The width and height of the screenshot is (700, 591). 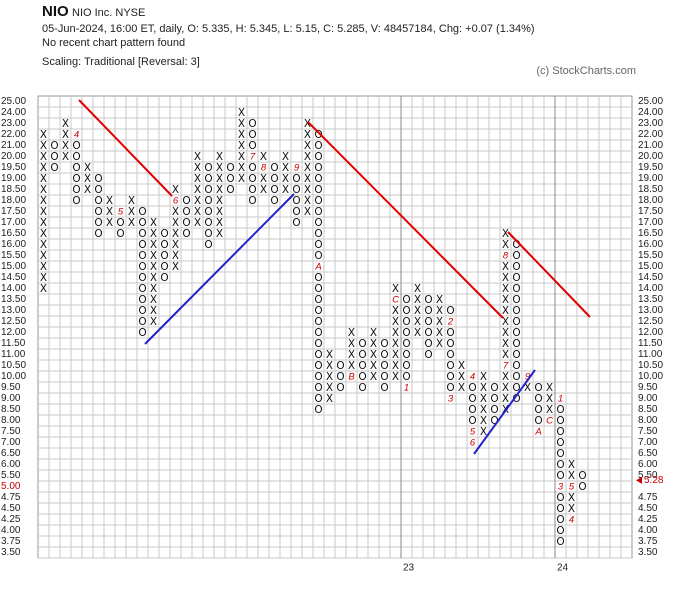 What do you see at coordinates (650, 321) in the screenshot?
I see `y2-tick-label: 12.50` at bounding box center [650, 321].